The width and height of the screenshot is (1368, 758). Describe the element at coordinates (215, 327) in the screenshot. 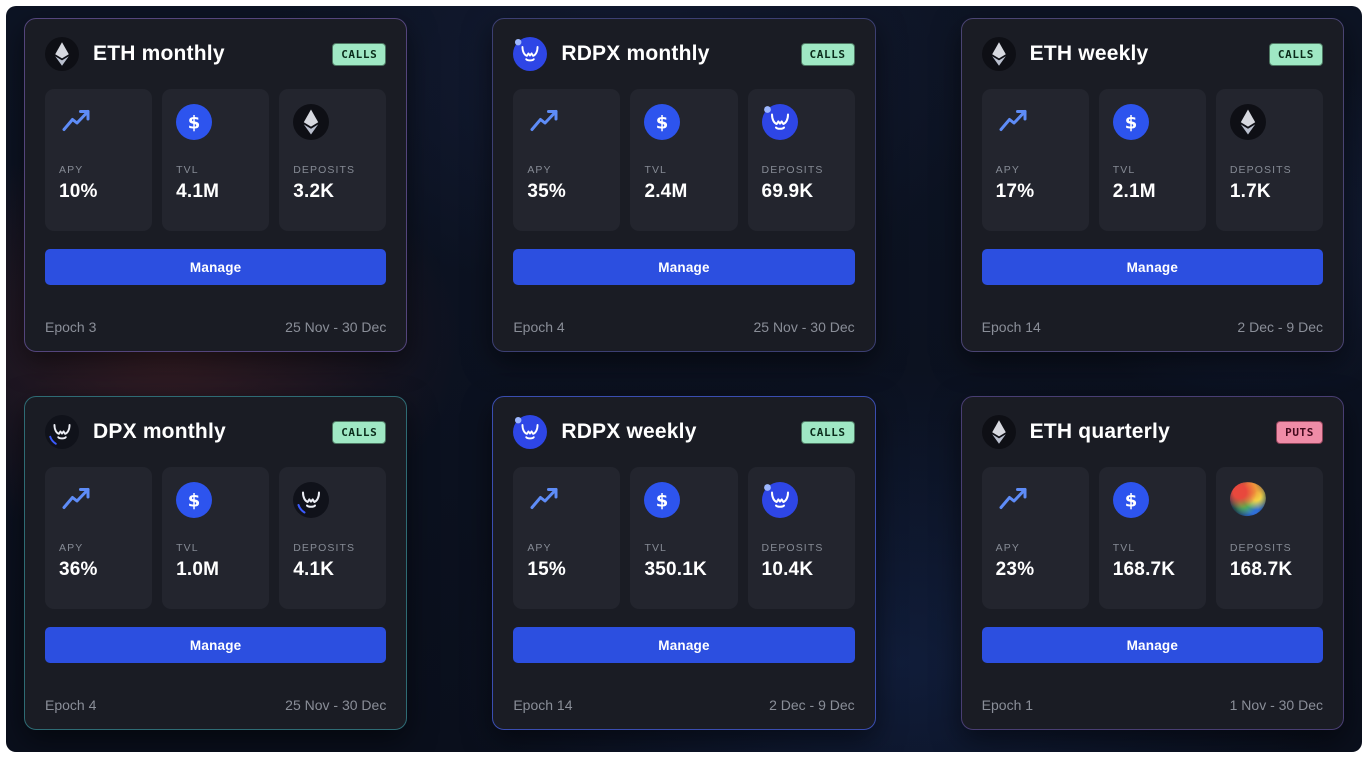

I see `card-footer: Epoch 3 25 Nov - 30 Dec` at that location.